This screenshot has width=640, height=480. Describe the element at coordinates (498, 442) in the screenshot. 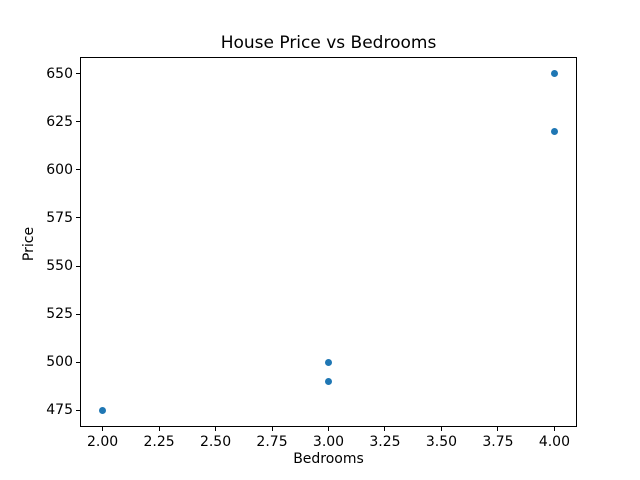

I see `x-tick-label: 3.75` at that location.